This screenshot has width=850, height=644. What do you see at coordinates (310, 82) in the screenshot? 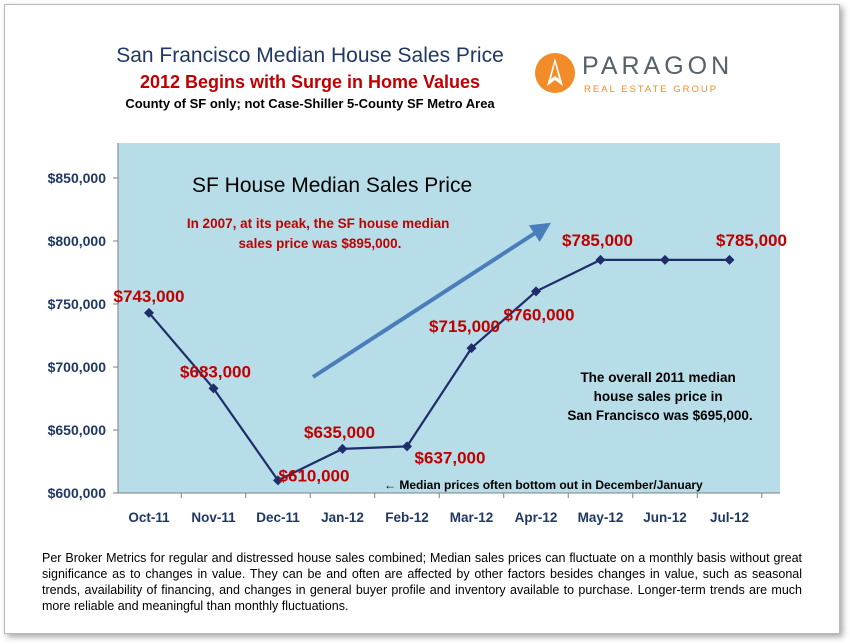
I see `page-subtitle: 2012 Begins with Surge in Home Values` at bounding box center [310, 82].